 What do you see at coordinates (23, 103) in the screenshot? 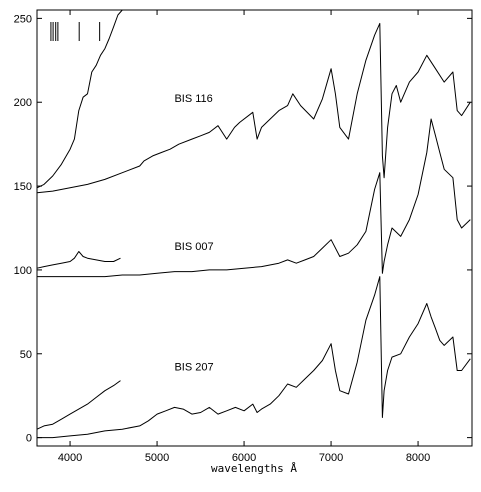
I see `y-tick-label: 200` at bounding box center [23, 103].